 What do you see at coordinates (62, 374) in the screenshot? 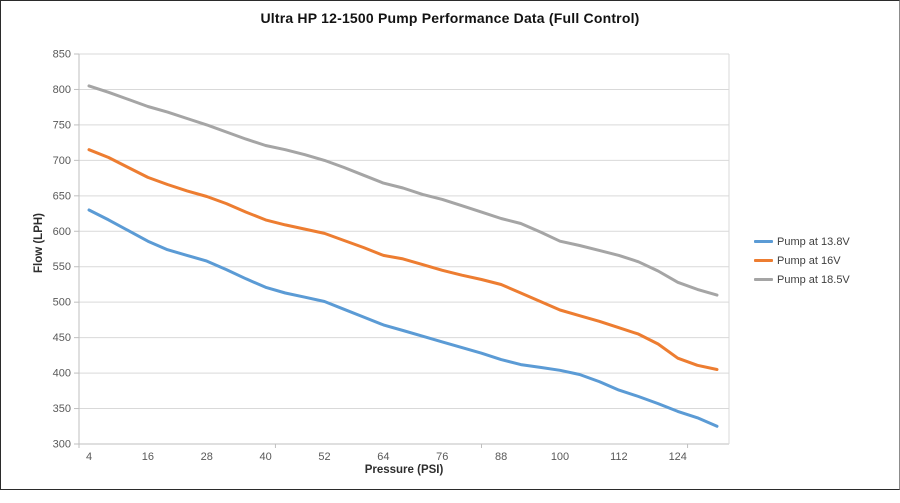
I see `y-tick-label: 400` at bounding box center [62, 374].